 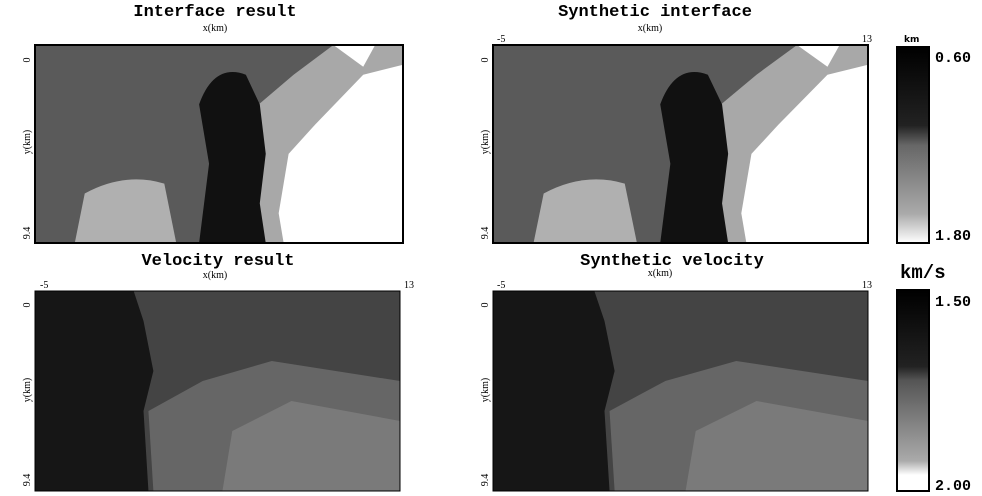 I want to click on colorbar-unit: km/s, so click(x=923, y=273).